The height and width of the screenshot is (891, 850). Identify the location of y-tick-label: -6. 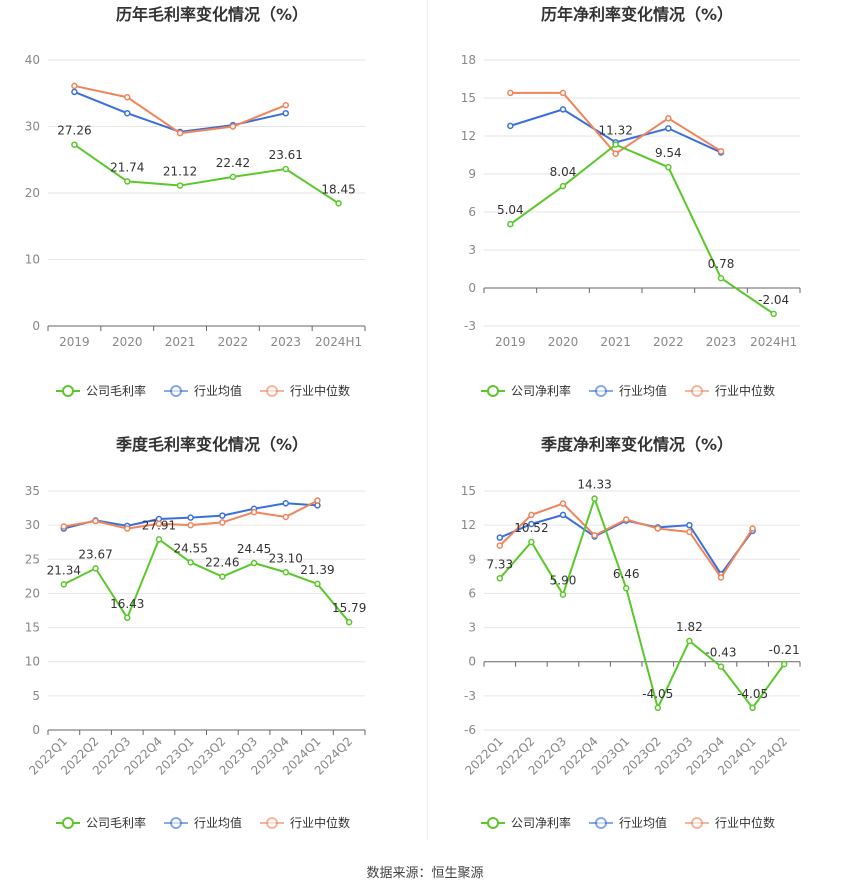
(470, 730).